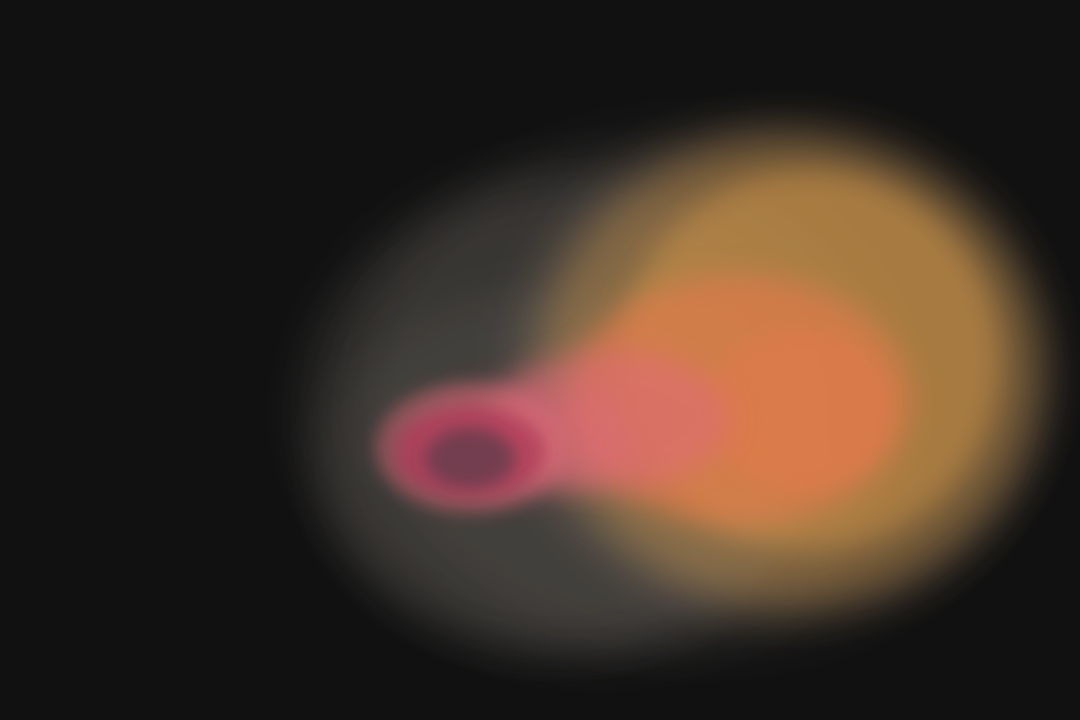  Describe the element at coordinates (800, 410) in the screenshot. I see `orange-core` at that location.